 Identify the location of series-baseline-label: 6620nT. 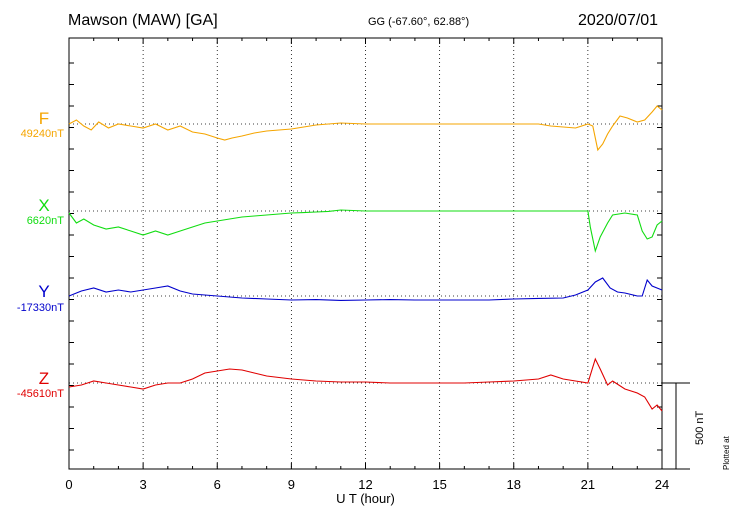
(46, 221).